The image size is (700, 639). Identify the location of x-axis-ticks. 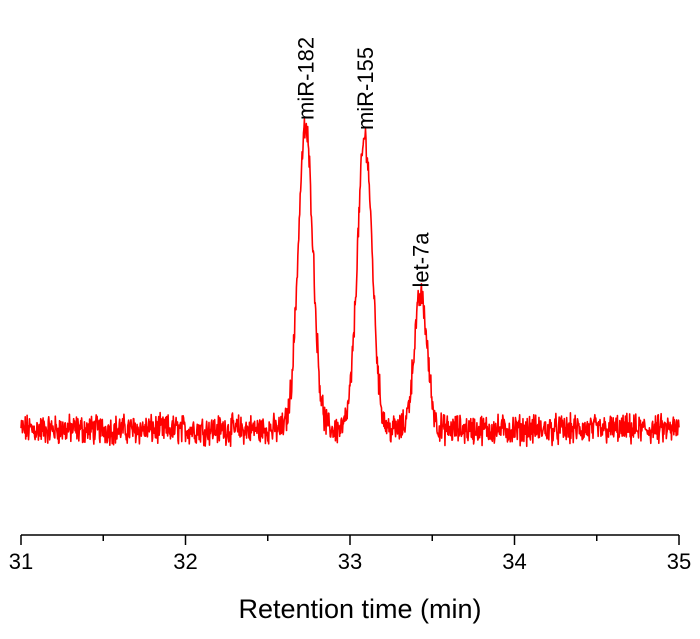
(350, 540).